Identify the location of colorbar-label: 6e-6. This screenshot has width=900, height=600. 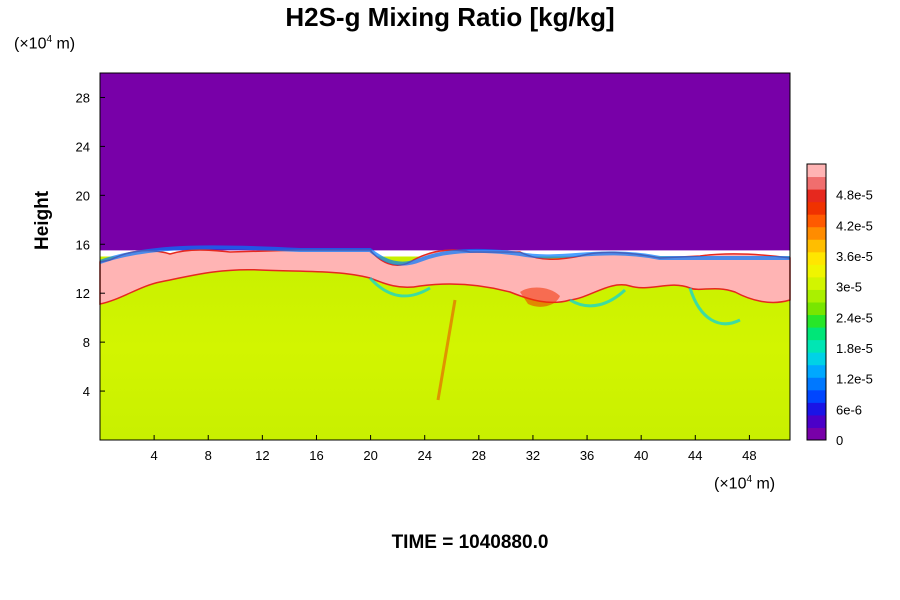
(849, 409).